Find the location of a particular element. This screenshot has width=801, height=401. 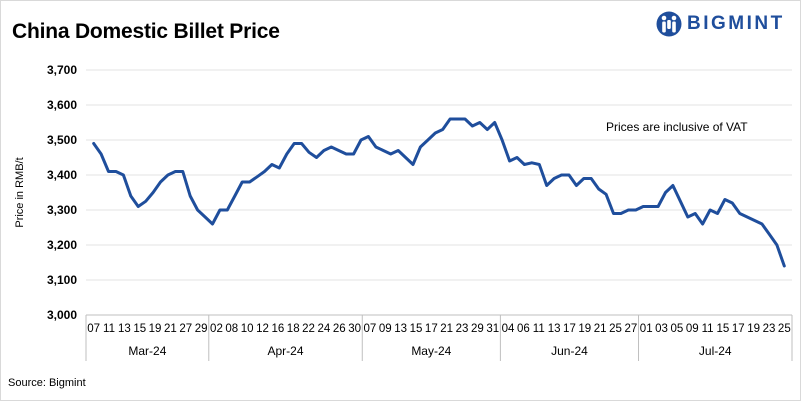

x-tick-label: 16 is located at coordinates (277, 329).